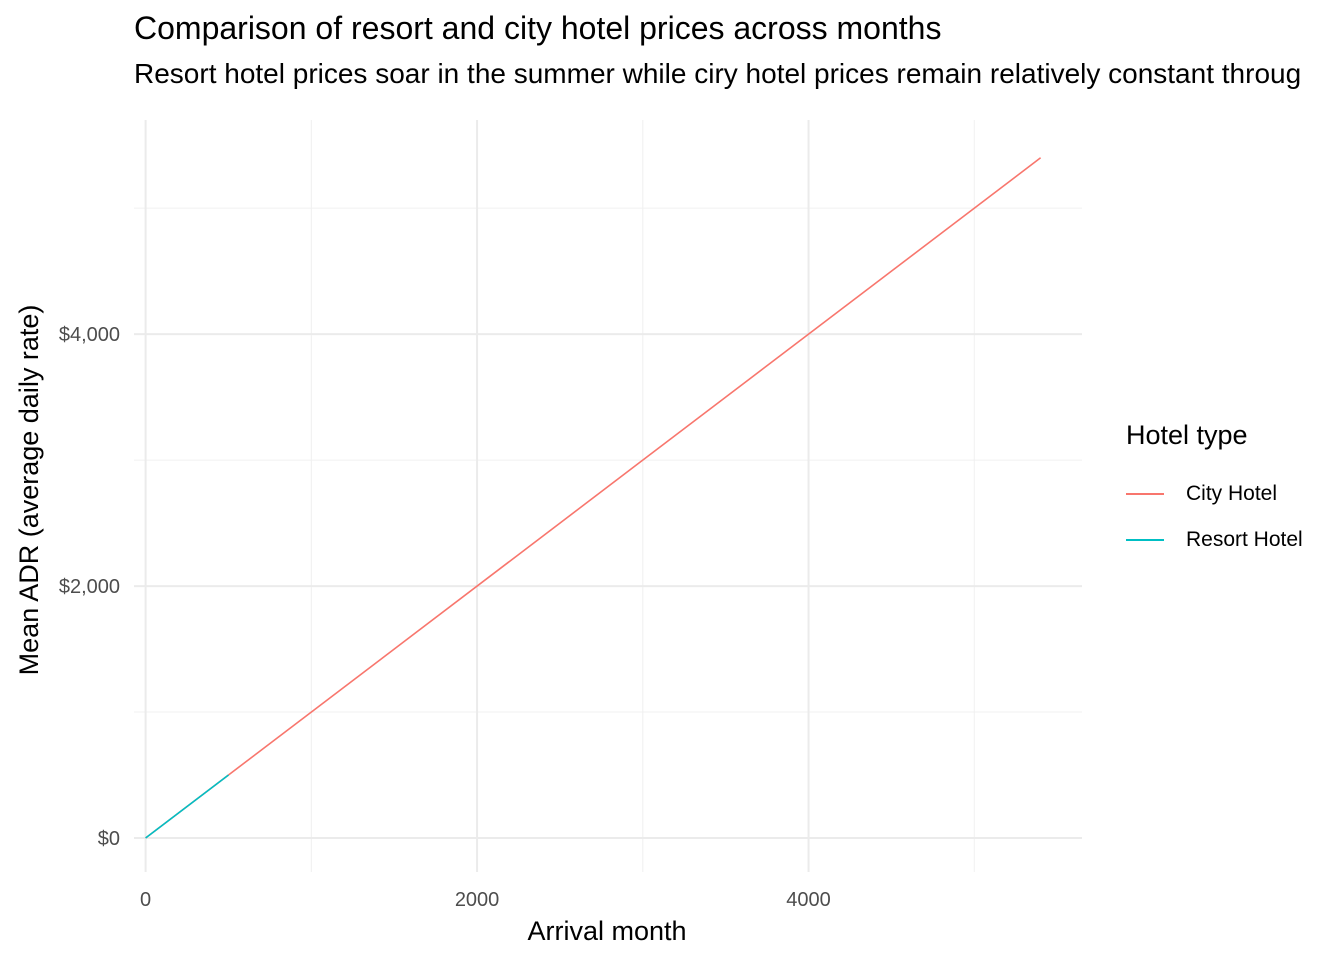 This screenshot has height=960, width=1344. I want to click on legend-item-resort-hotel: Resort Hotel, so click(1214, 540).